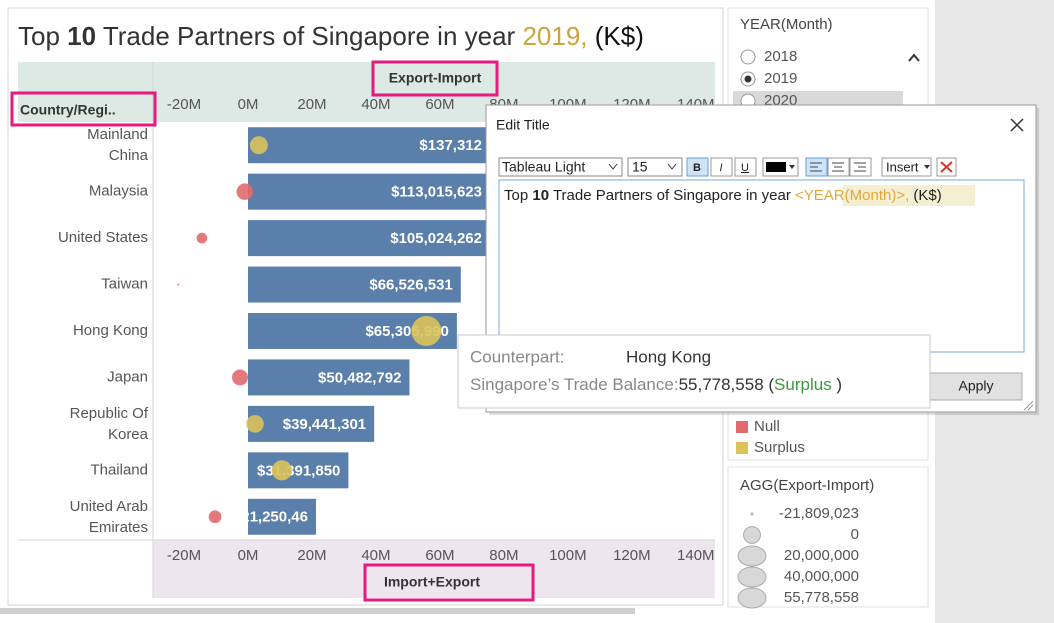  Describe the element at coordinates (518, 195) in the screenshot. I see `text-part: Top` at that location.